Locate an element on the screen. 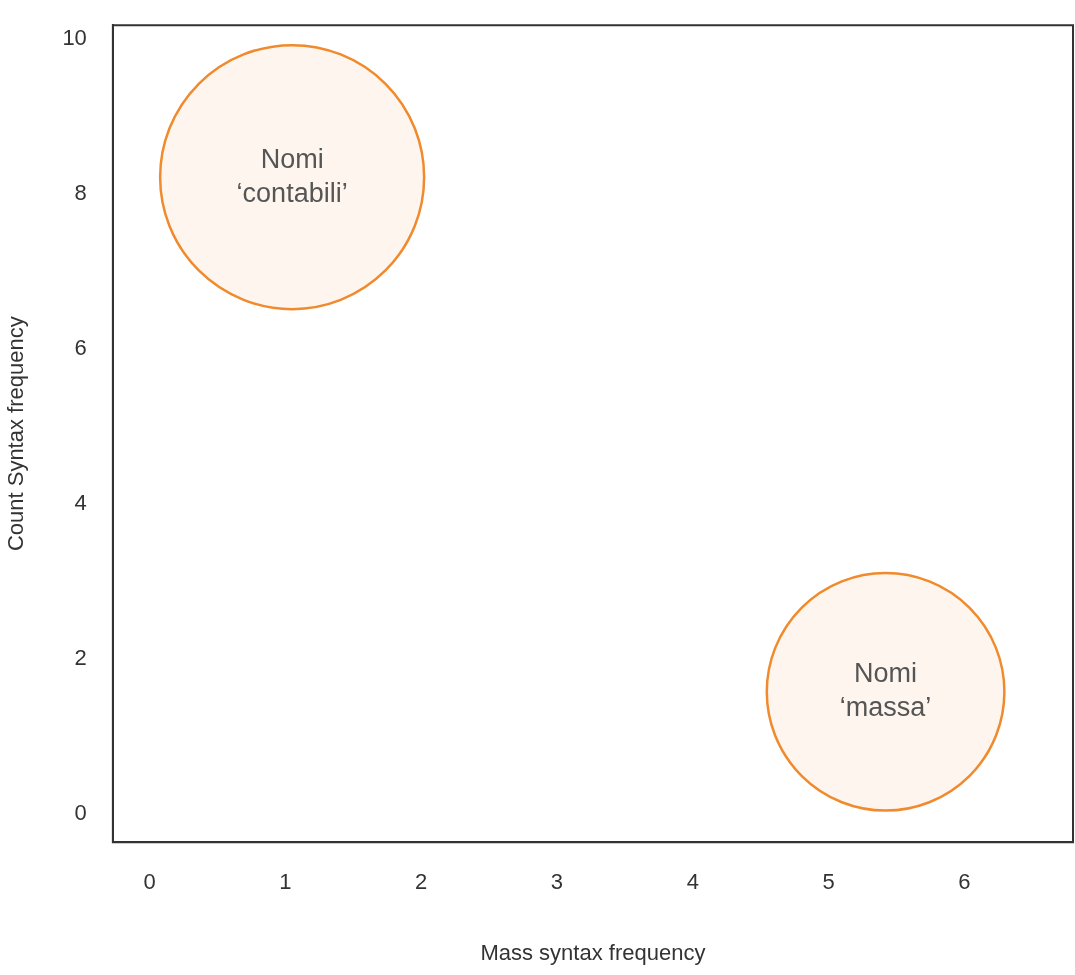  y-tick-label: 4 is located at coordinates (80, 503).